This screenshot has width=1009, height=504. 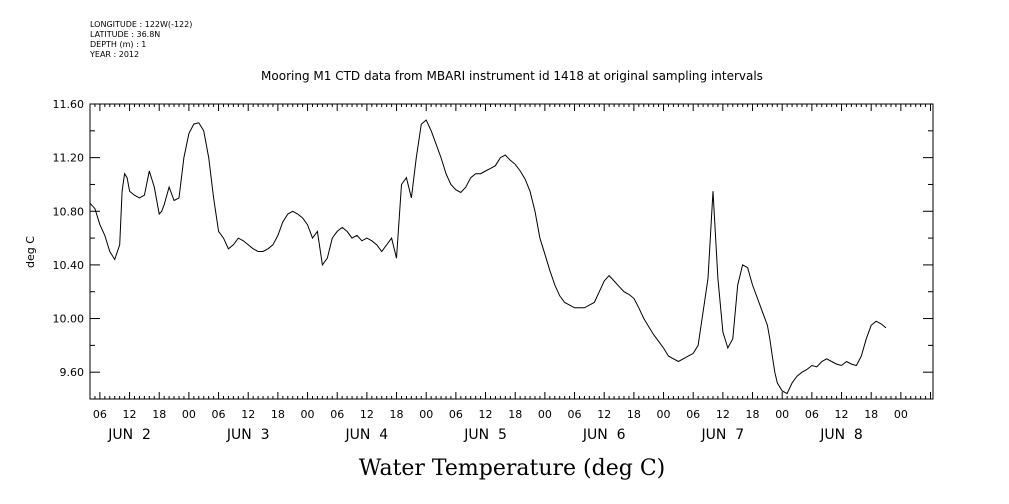 What do you see at coordinates (512, 468) in the screenshot?
I see `x-axis-label: Water Temperature (deg C)` at bounding box center [512, 468].